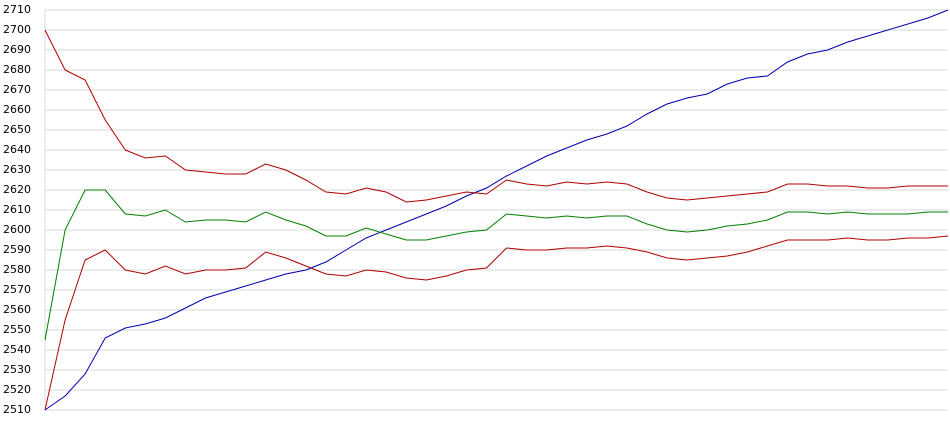  Describe the element at coordinates (17, 369) in the screenshot. I see `y-tick-label: 2530` at that location.